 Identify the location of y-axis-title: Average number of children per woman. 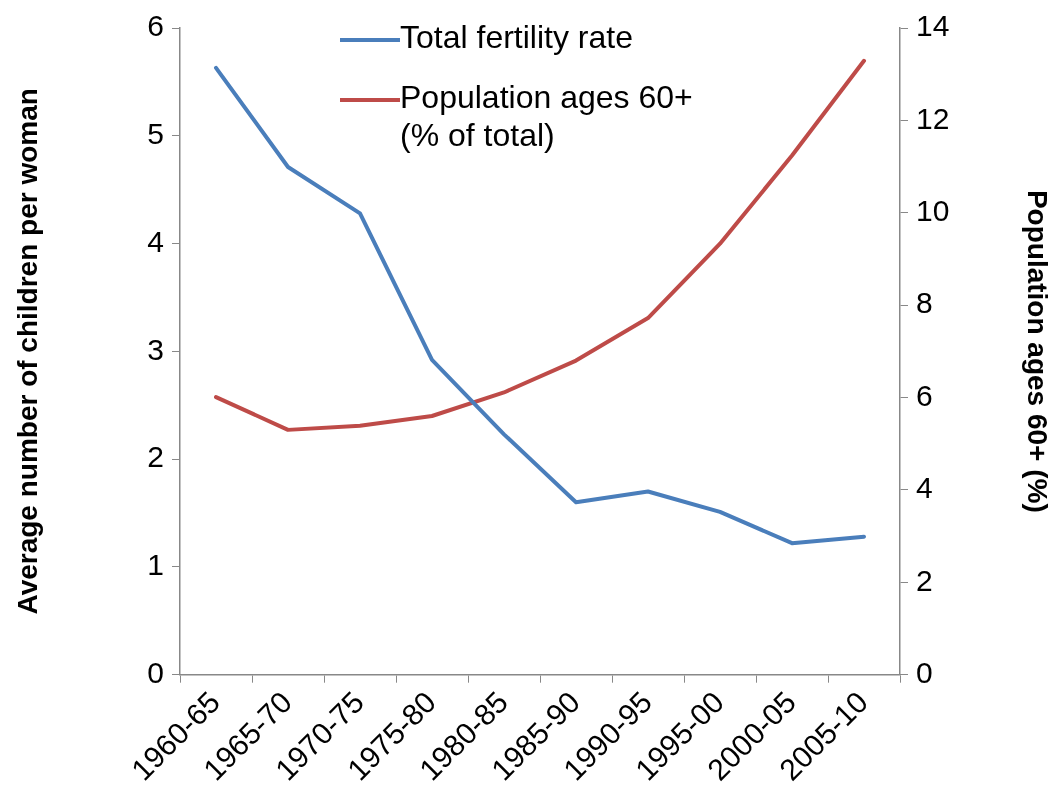
(27, 351).